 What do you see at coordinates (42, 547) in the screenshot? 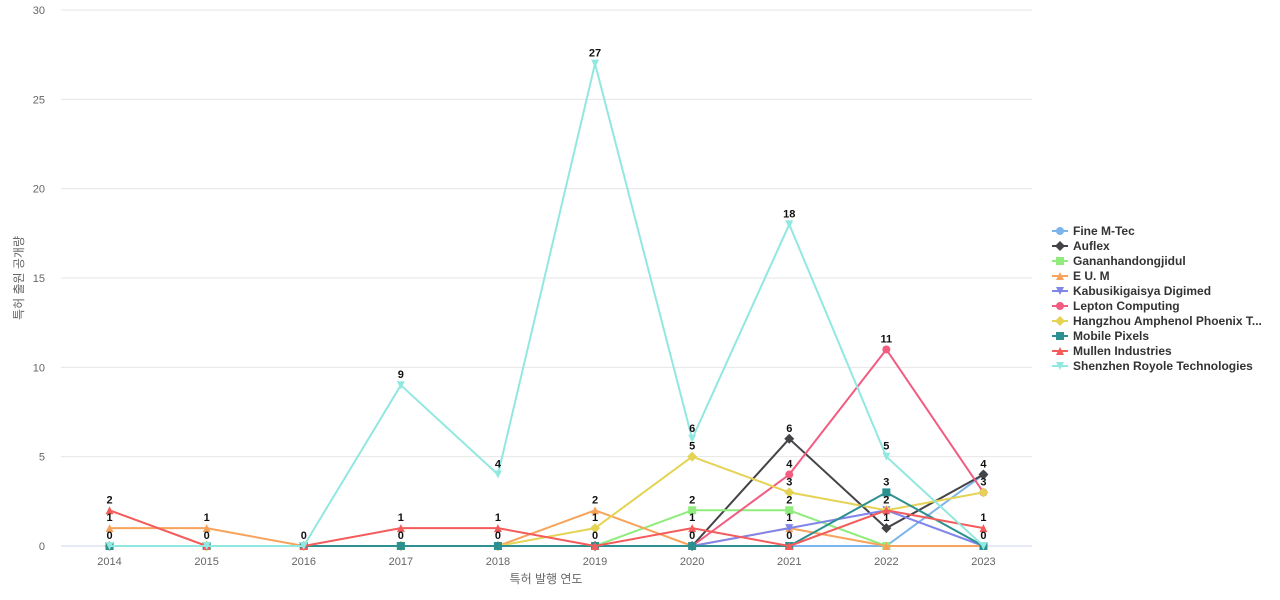
I see `y-tick-label: 0` at bounding box center [42, 547].